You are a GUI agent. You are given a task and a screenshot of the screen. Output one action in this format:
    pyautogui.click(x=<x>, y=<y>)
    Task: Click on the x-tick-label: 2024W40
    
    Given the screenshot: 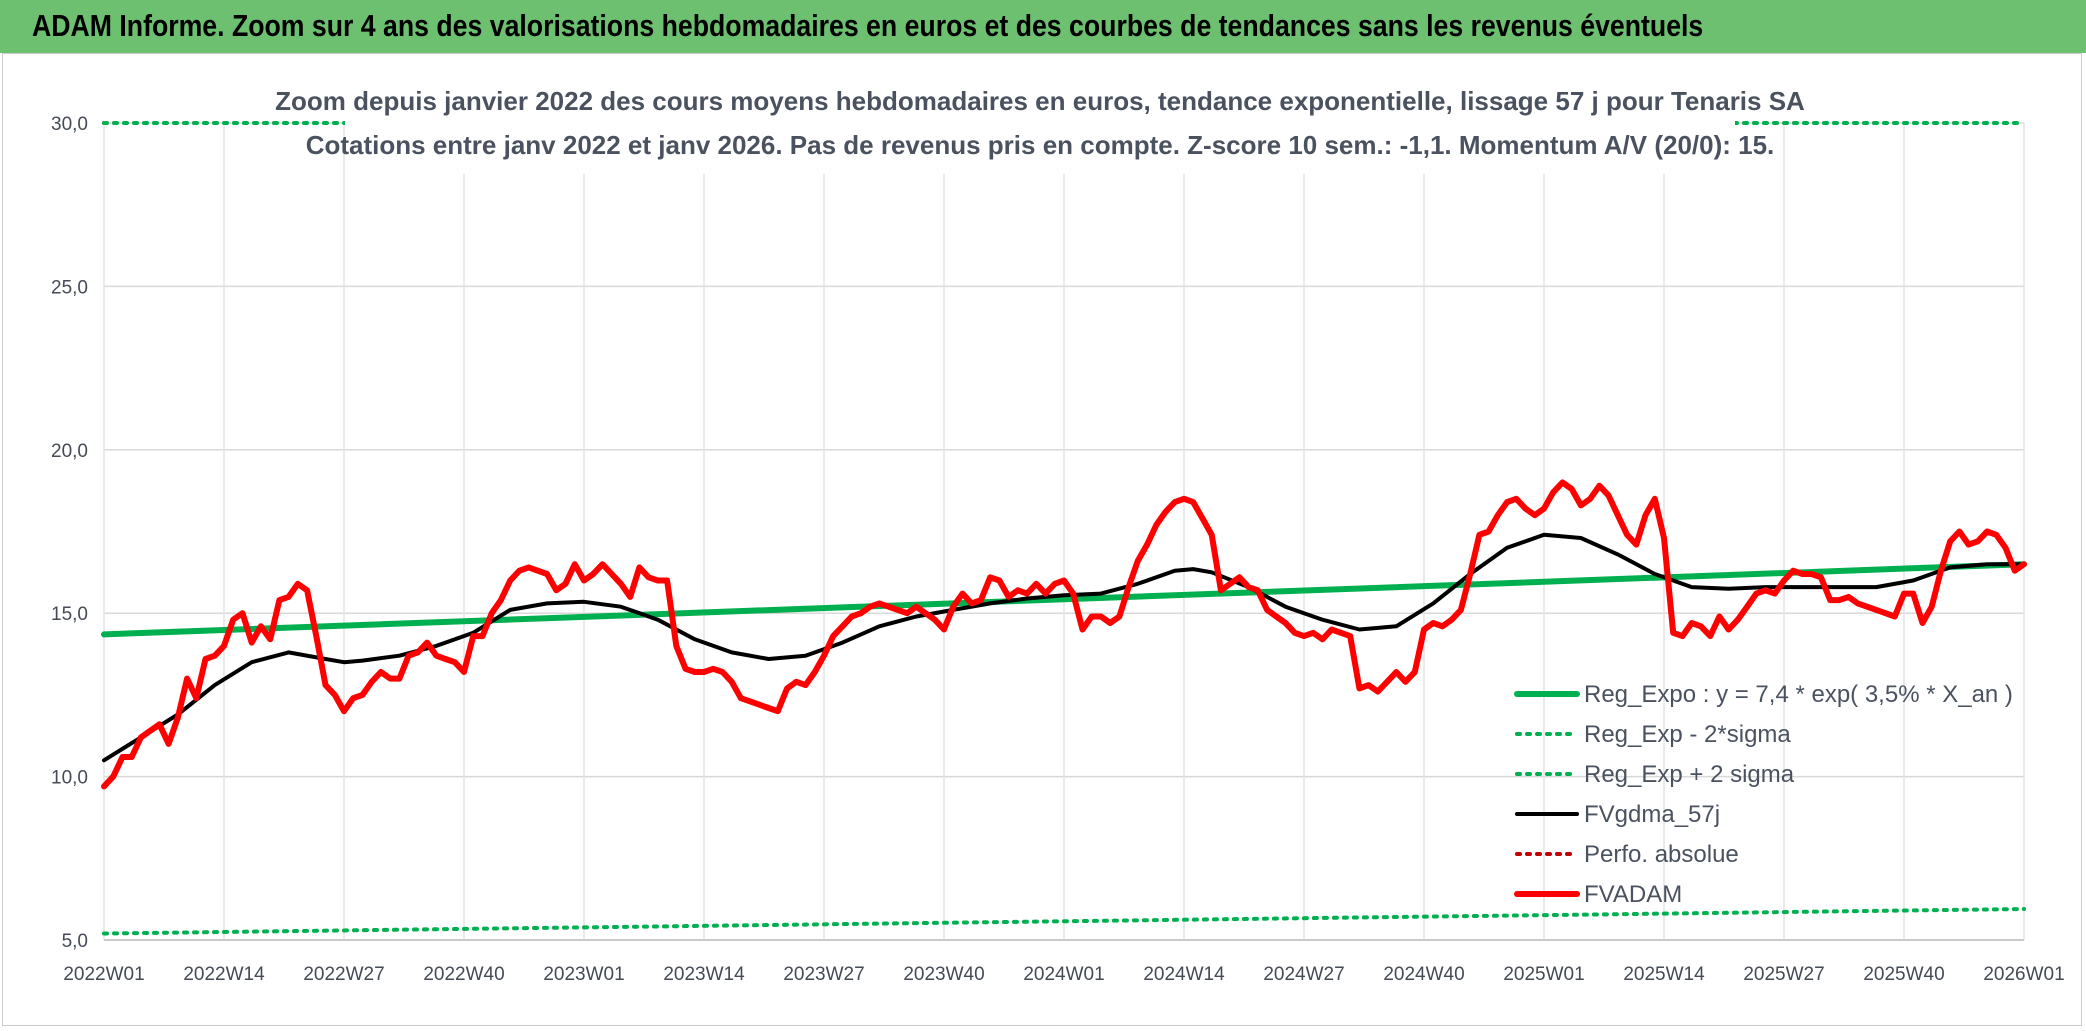 What is the action you would take?
    pyautogui.click(x=1423, y=974)
    